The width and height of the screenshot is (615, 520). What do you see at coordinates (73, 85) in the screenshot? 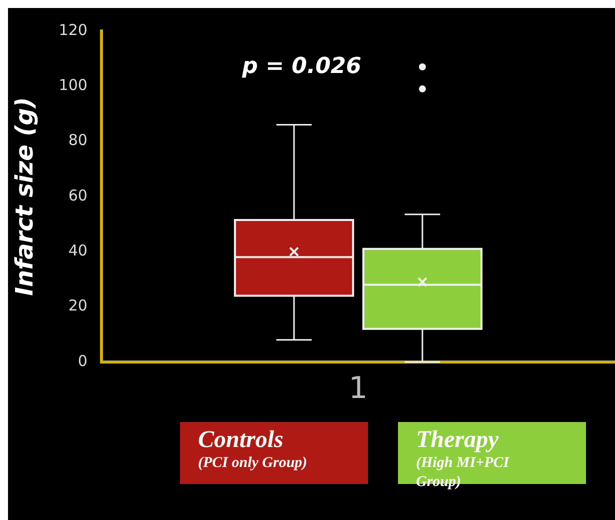
I see `y-tick-label: 100` at bounding box center [73, 85].